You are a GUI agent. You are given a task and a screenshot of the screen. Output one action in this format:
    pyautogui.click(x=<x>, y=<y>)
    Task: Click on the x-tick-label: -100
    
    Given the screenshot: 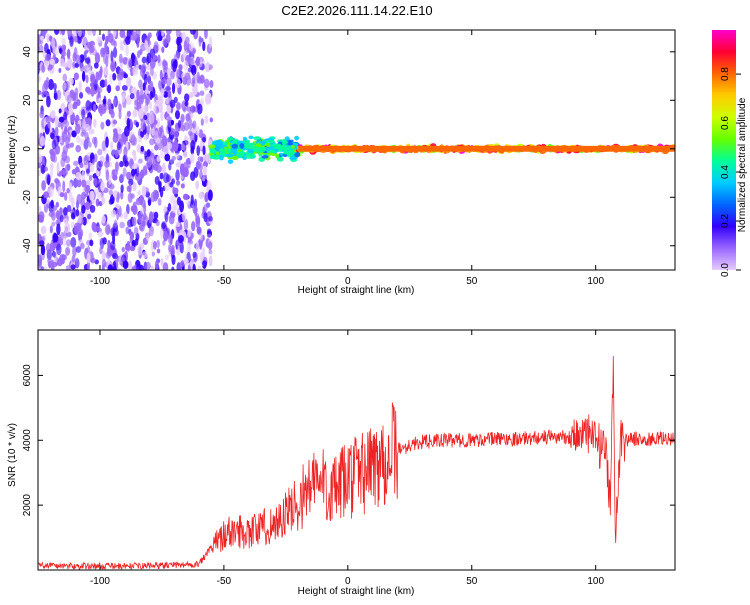 What is the action you would take?
    pyautogui.click(x=100, y=281)
    